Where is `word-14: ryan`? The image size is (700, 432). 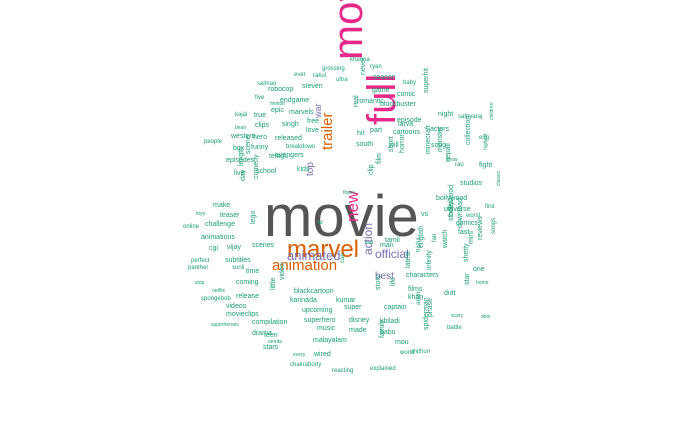
word-14: ryan is located at coordinates (376, 67).